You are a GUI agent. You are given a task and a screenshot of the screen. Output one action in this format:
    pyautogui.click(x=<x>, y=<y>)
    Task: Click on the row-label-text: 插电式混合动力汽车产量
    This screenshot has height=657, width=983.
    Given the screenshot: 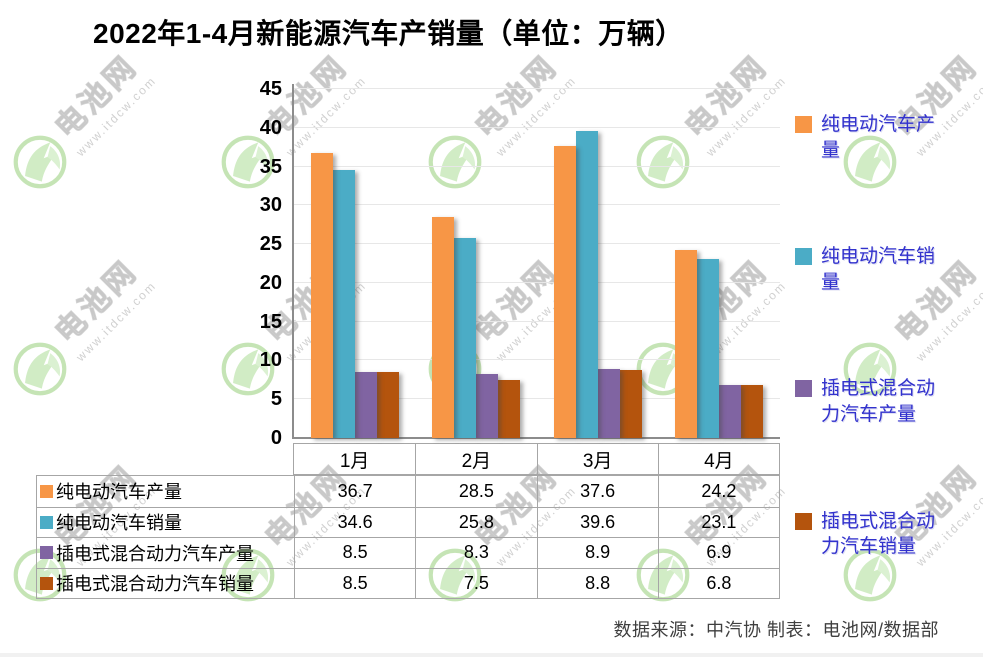 What is the action you would take?
    pyautogui.click(x=155, y=553)
    